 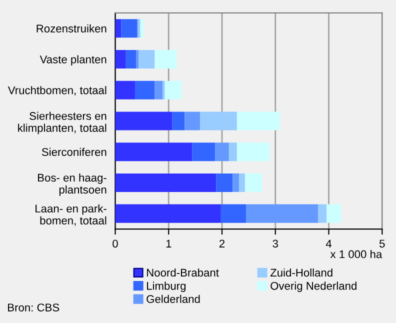 I want to click on legend-label: Overig Nederland, so click(x=313, y=287).